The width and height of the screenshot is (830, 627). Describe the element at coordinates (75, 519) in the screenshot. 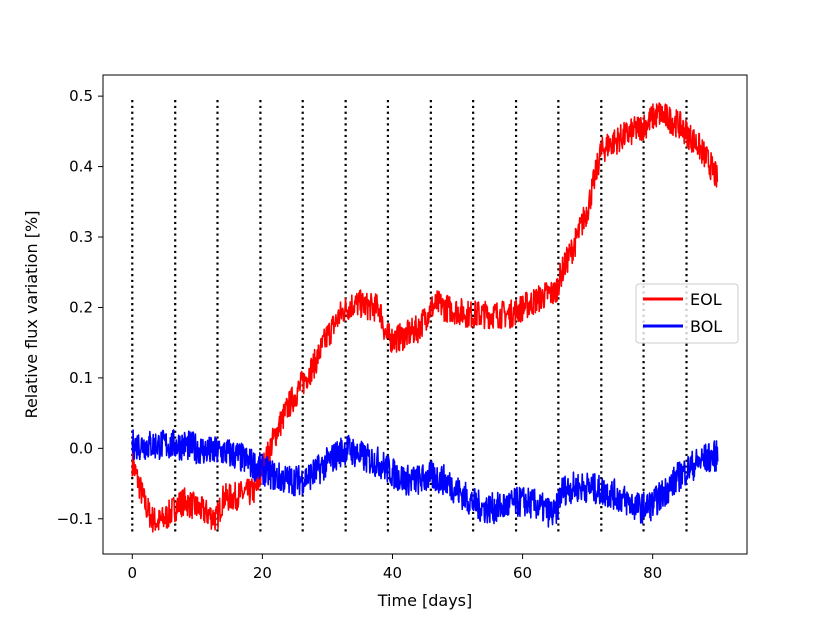

I see `y-tick-label-0: −0.1` at that location.